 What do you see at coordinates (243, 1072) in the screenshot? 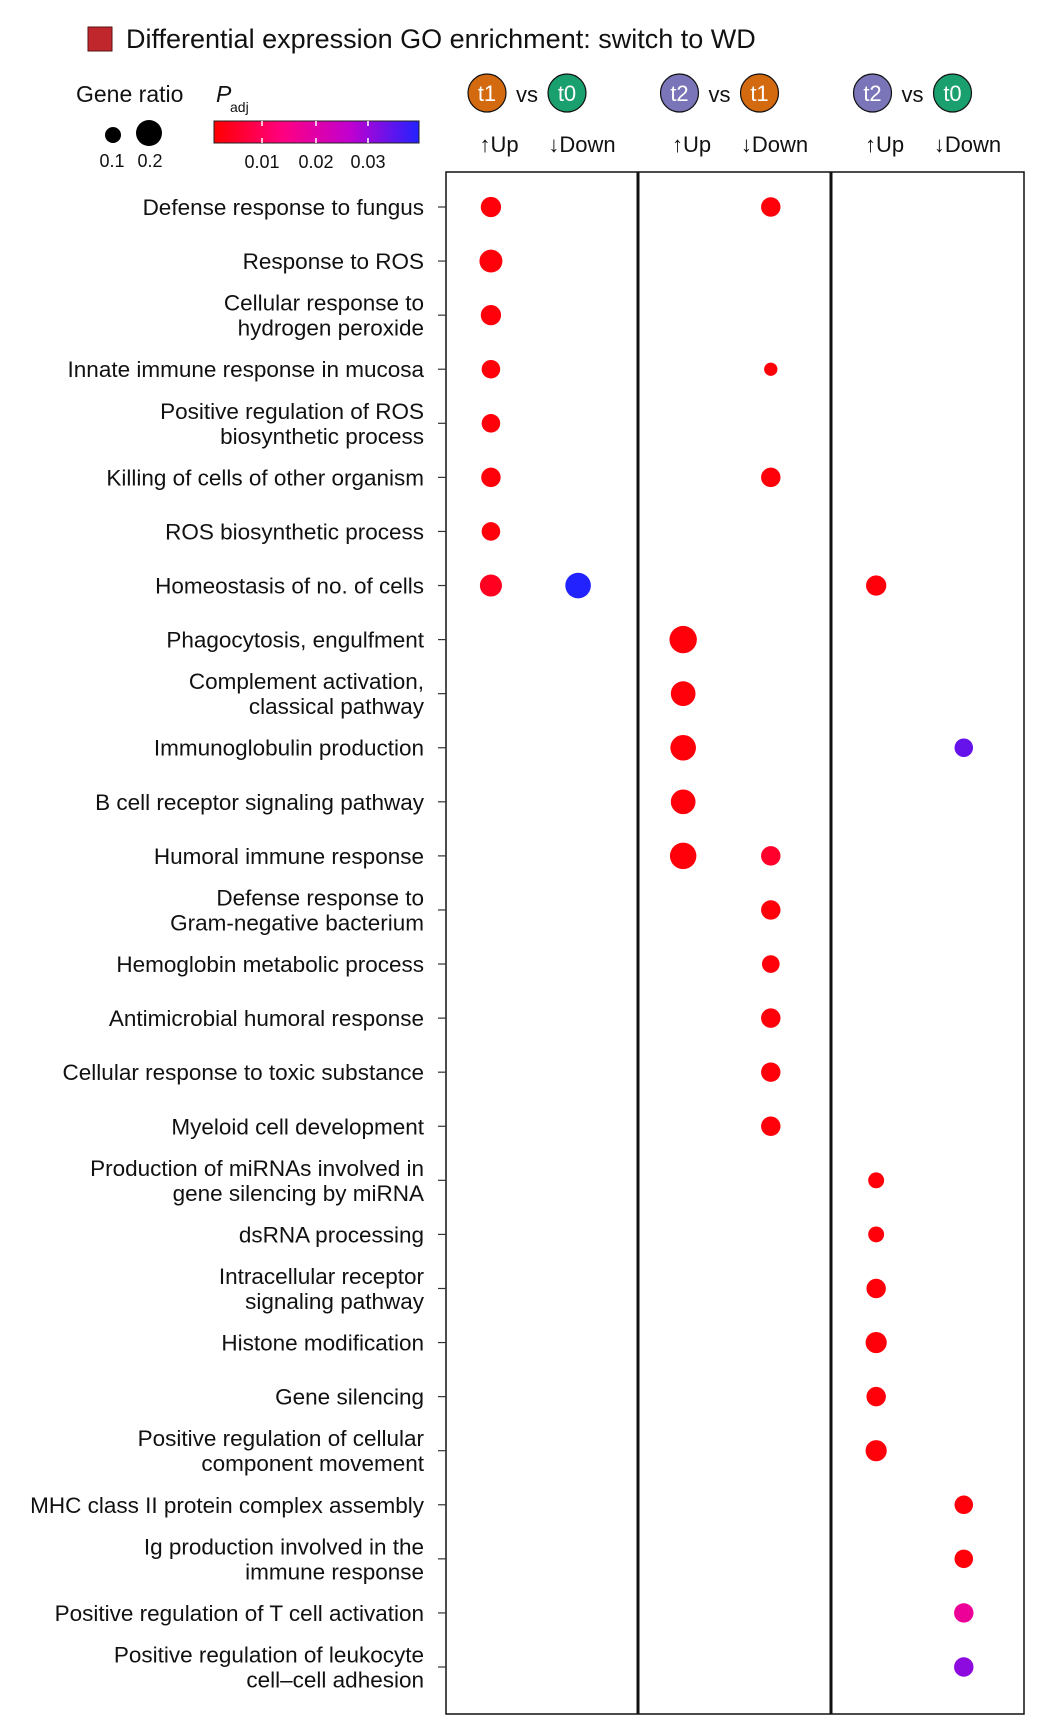
I see `term-label: Cellular response to toxic substance` at bounding box center [243, 1072].